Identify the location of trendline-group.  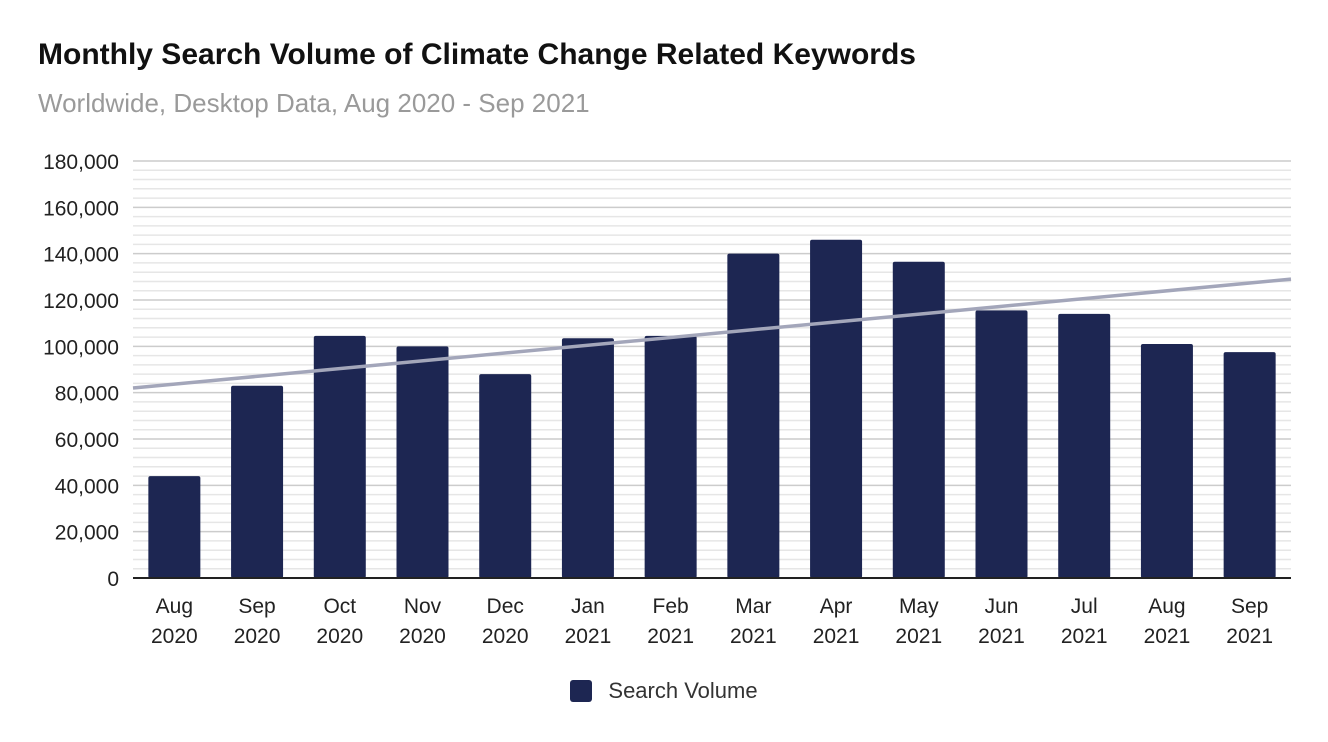
(712, 333).